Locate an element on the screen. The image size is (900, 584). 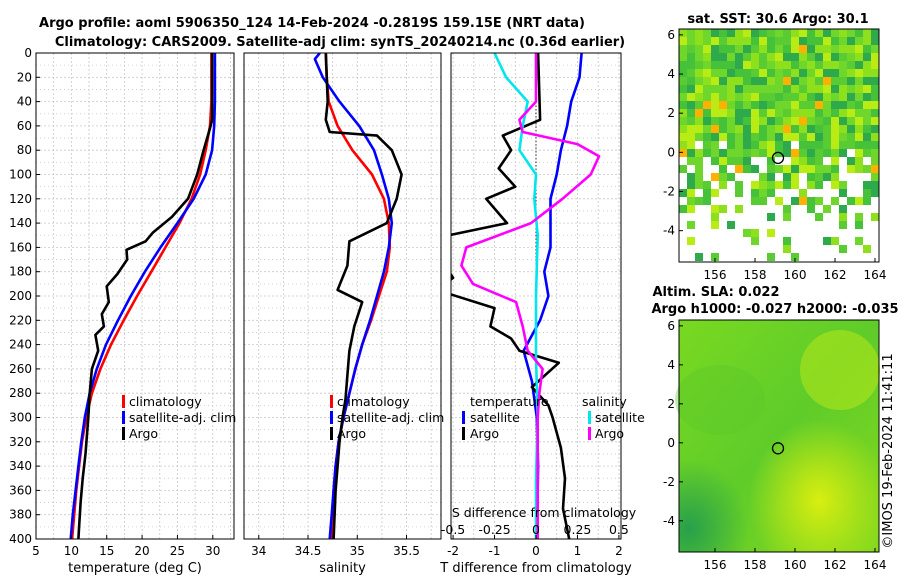
y-tick-label: 200 is located at coordinates (20, 296).